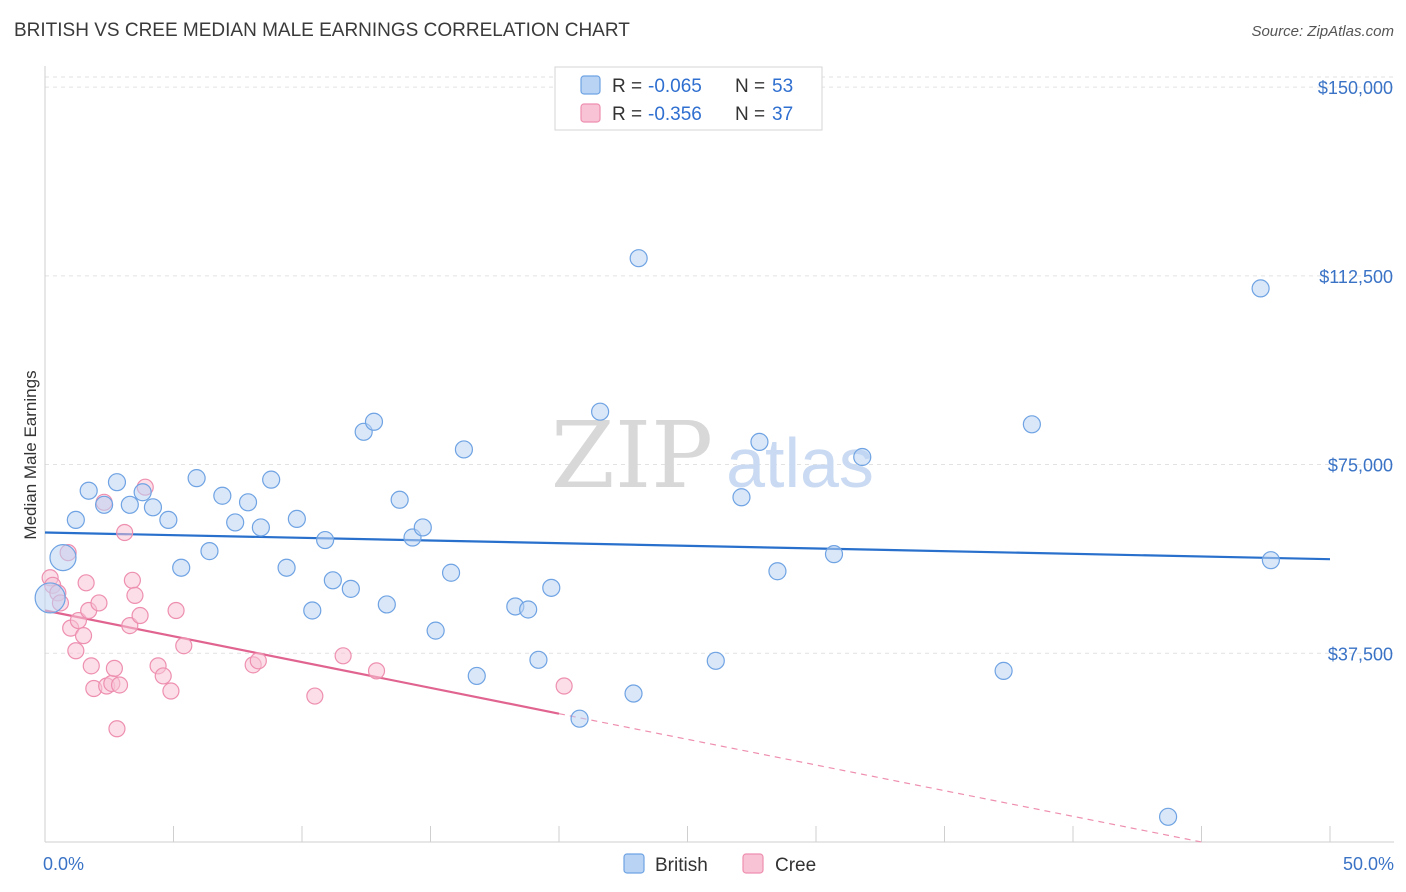 Image resolution: width=1406 pixels, height=892 pixels. What do you see at coordinates (63, 864) in the screenshot?
I see `x-tick-label-min: 0.0%` at bounding box center [63, 864].